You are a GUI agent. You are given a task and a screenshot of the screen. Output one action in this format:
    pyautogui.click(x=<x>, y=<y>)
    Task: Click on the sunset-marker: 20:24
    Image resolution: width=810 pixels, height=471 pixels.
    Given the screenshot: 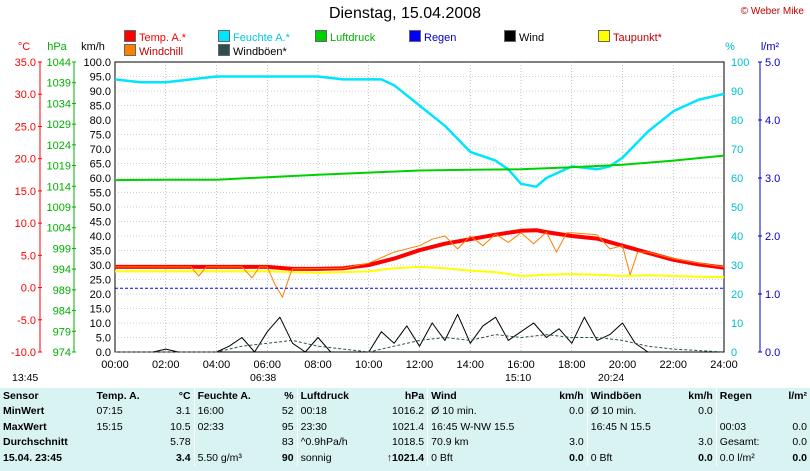 What is the action you would take?
    pyautogui.click(x=611, y=378)
    